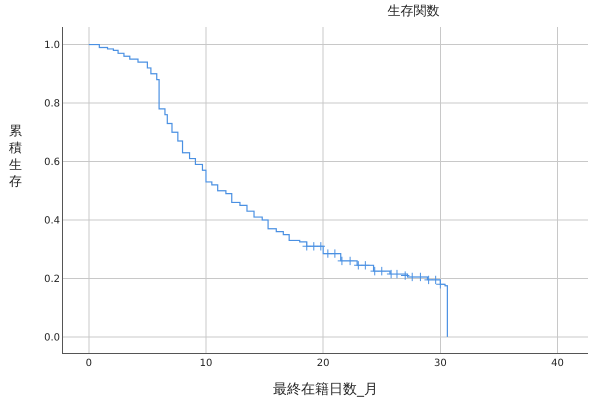 Image resolution: width=599 pixels, height=406 pixels. I want to click on y-tick-label: 0.2, so click(52, 279).